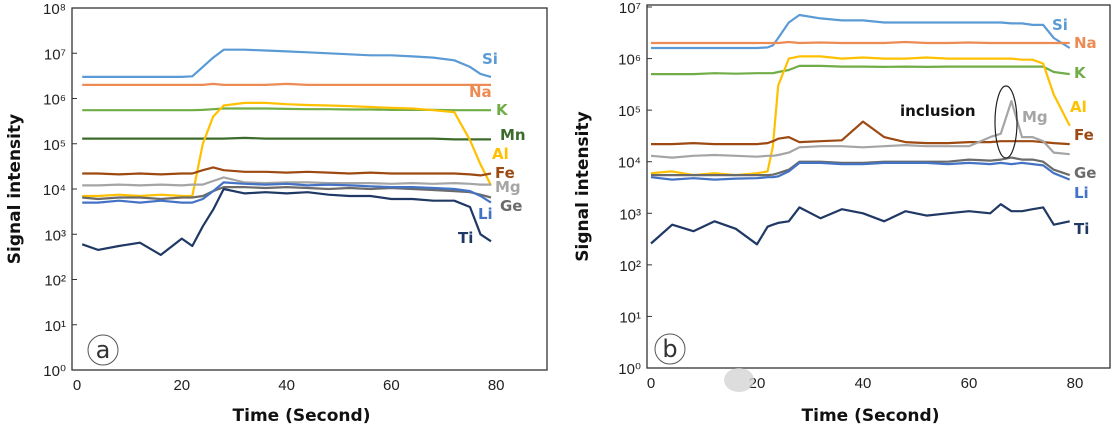  Describe the element at coordinates (513, 135) in the screenshot. I see `series-label-mn: Mn` at that location.